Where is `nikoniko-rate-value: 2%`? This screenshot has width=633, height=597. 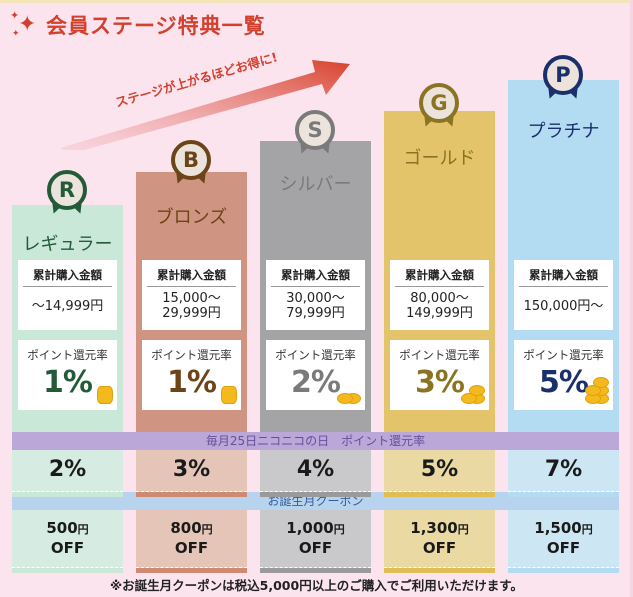
nikoniko-rate-value: 2% is located at coordinates (67, 469).